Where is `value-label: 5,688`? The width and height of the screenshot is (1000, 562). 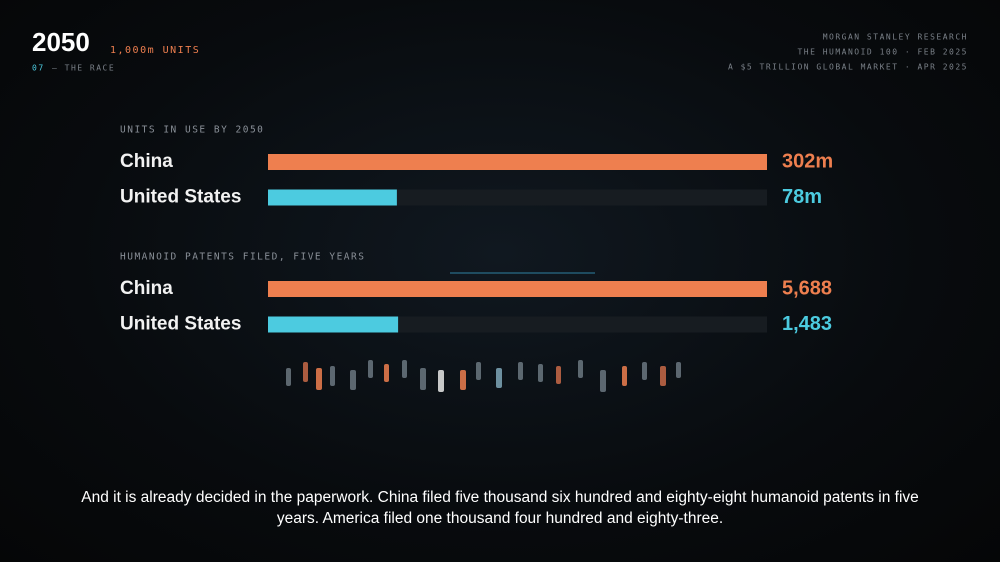 value-label: 5,688 is located at coordinates (807, 288).